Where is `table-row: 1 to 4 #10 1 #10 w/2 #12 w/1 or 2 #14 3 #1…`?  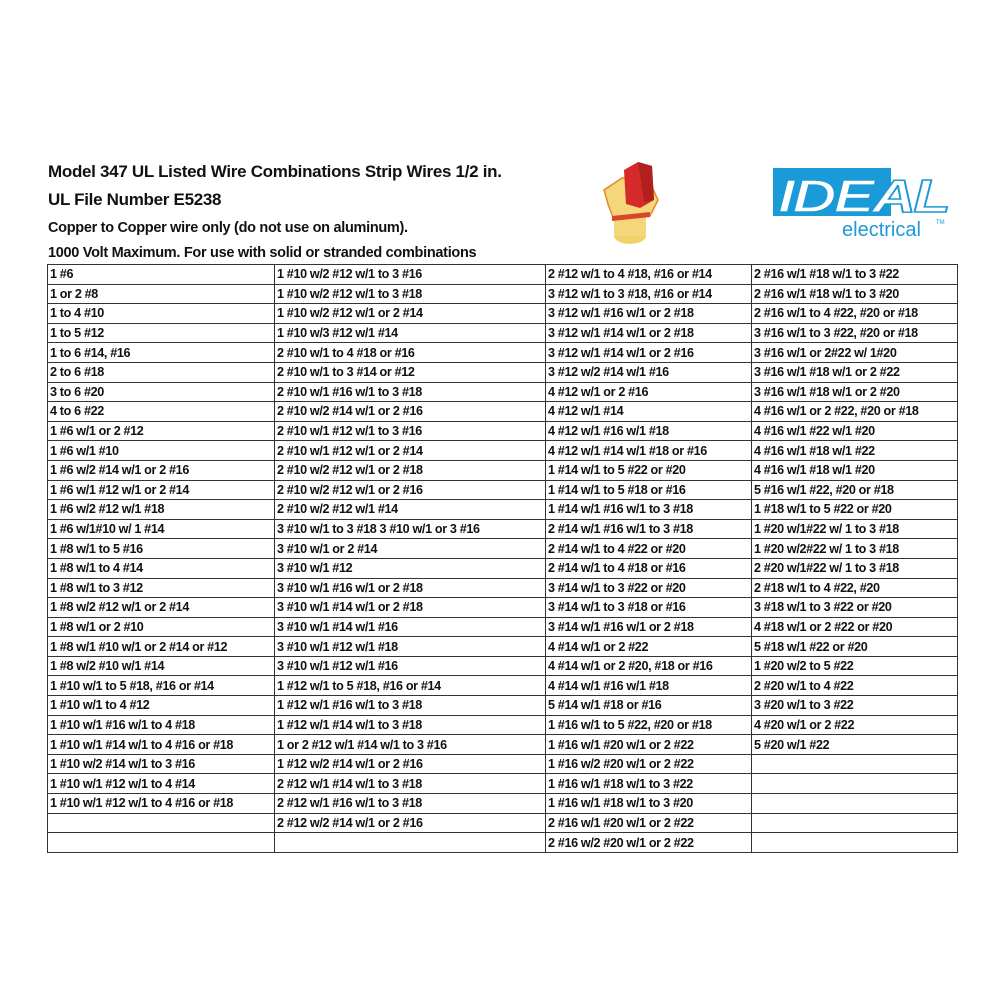
table-row: 1 to 4 #10 1 #10 w/2 #12 w/1 or 2 #14 3 #1… is located at coordinates (502, 313).